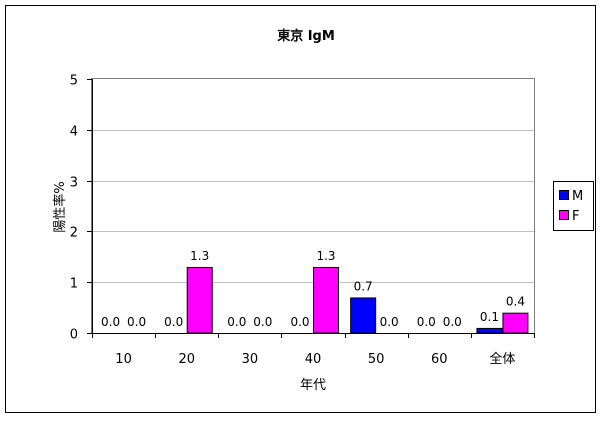 The height and width of the screenshot is (423, 601). Describe the element at coordinates (376, 359) in the screenshot. I see `x-tick-label: 50` at that location.